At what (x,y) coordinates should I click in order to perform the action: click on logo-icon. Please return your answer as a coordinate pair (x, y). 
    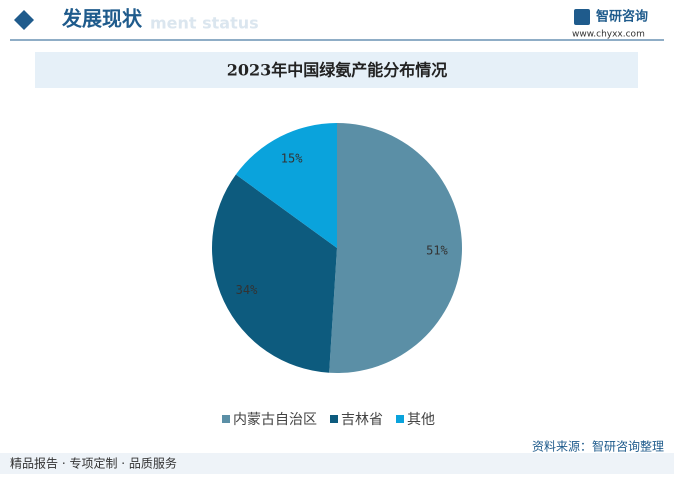
    Looking at the image, I should click on (582, 17).